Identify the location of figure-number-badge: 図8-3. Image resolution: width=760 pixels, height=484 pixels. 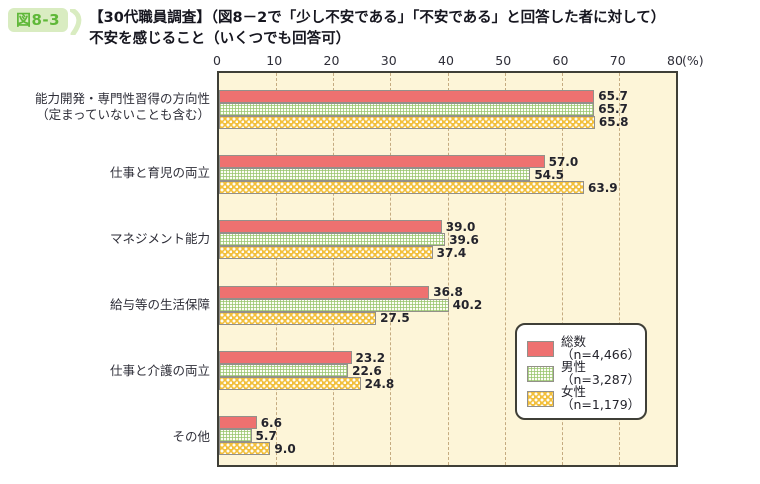
(38, 20).